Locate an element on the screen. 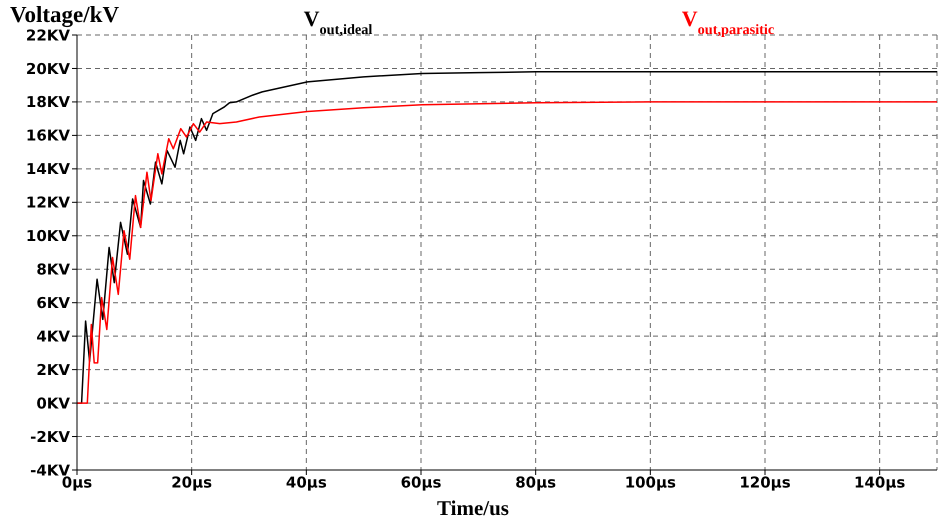 The width and height of the screenshot is (938, 525). y-tick-label: 20KV is located at coordinates (48, 69).